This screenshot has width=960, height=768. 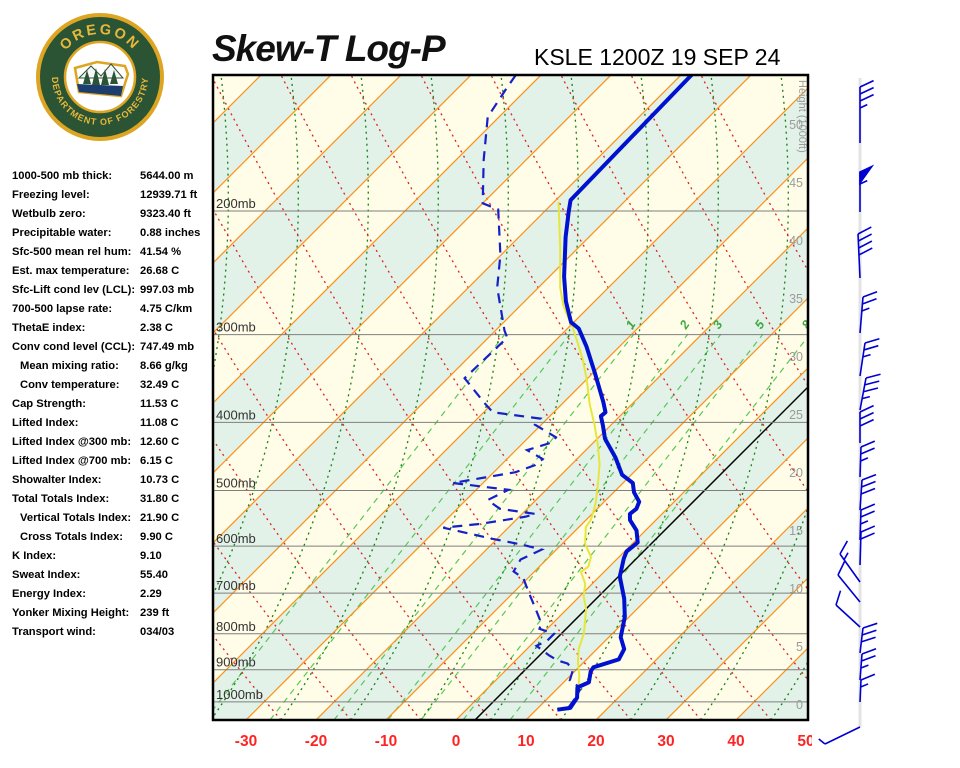 I want to click on index-label: Mean mixing ratio:, so click(x=69, y=365).